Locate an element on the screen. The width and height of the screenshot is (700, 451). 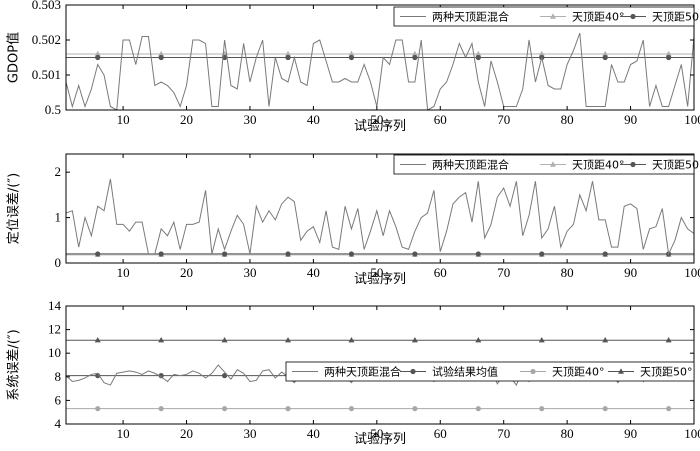
y-tick-label: 2 is located at coordinates (58, 171).